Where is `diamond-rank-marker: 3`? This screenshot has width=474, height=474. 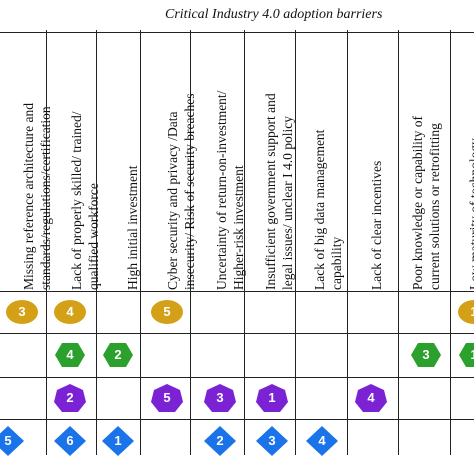
diamond-rank-marker: 3 is located at coordinates (272, 441).